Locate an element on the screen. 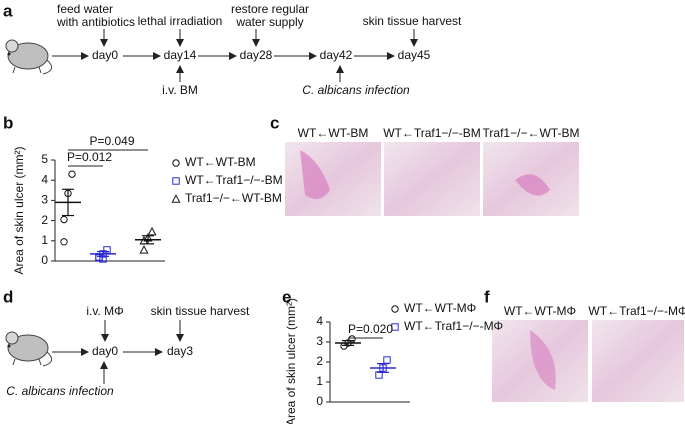  day-label: day14 is located at coordinates (180, 55).